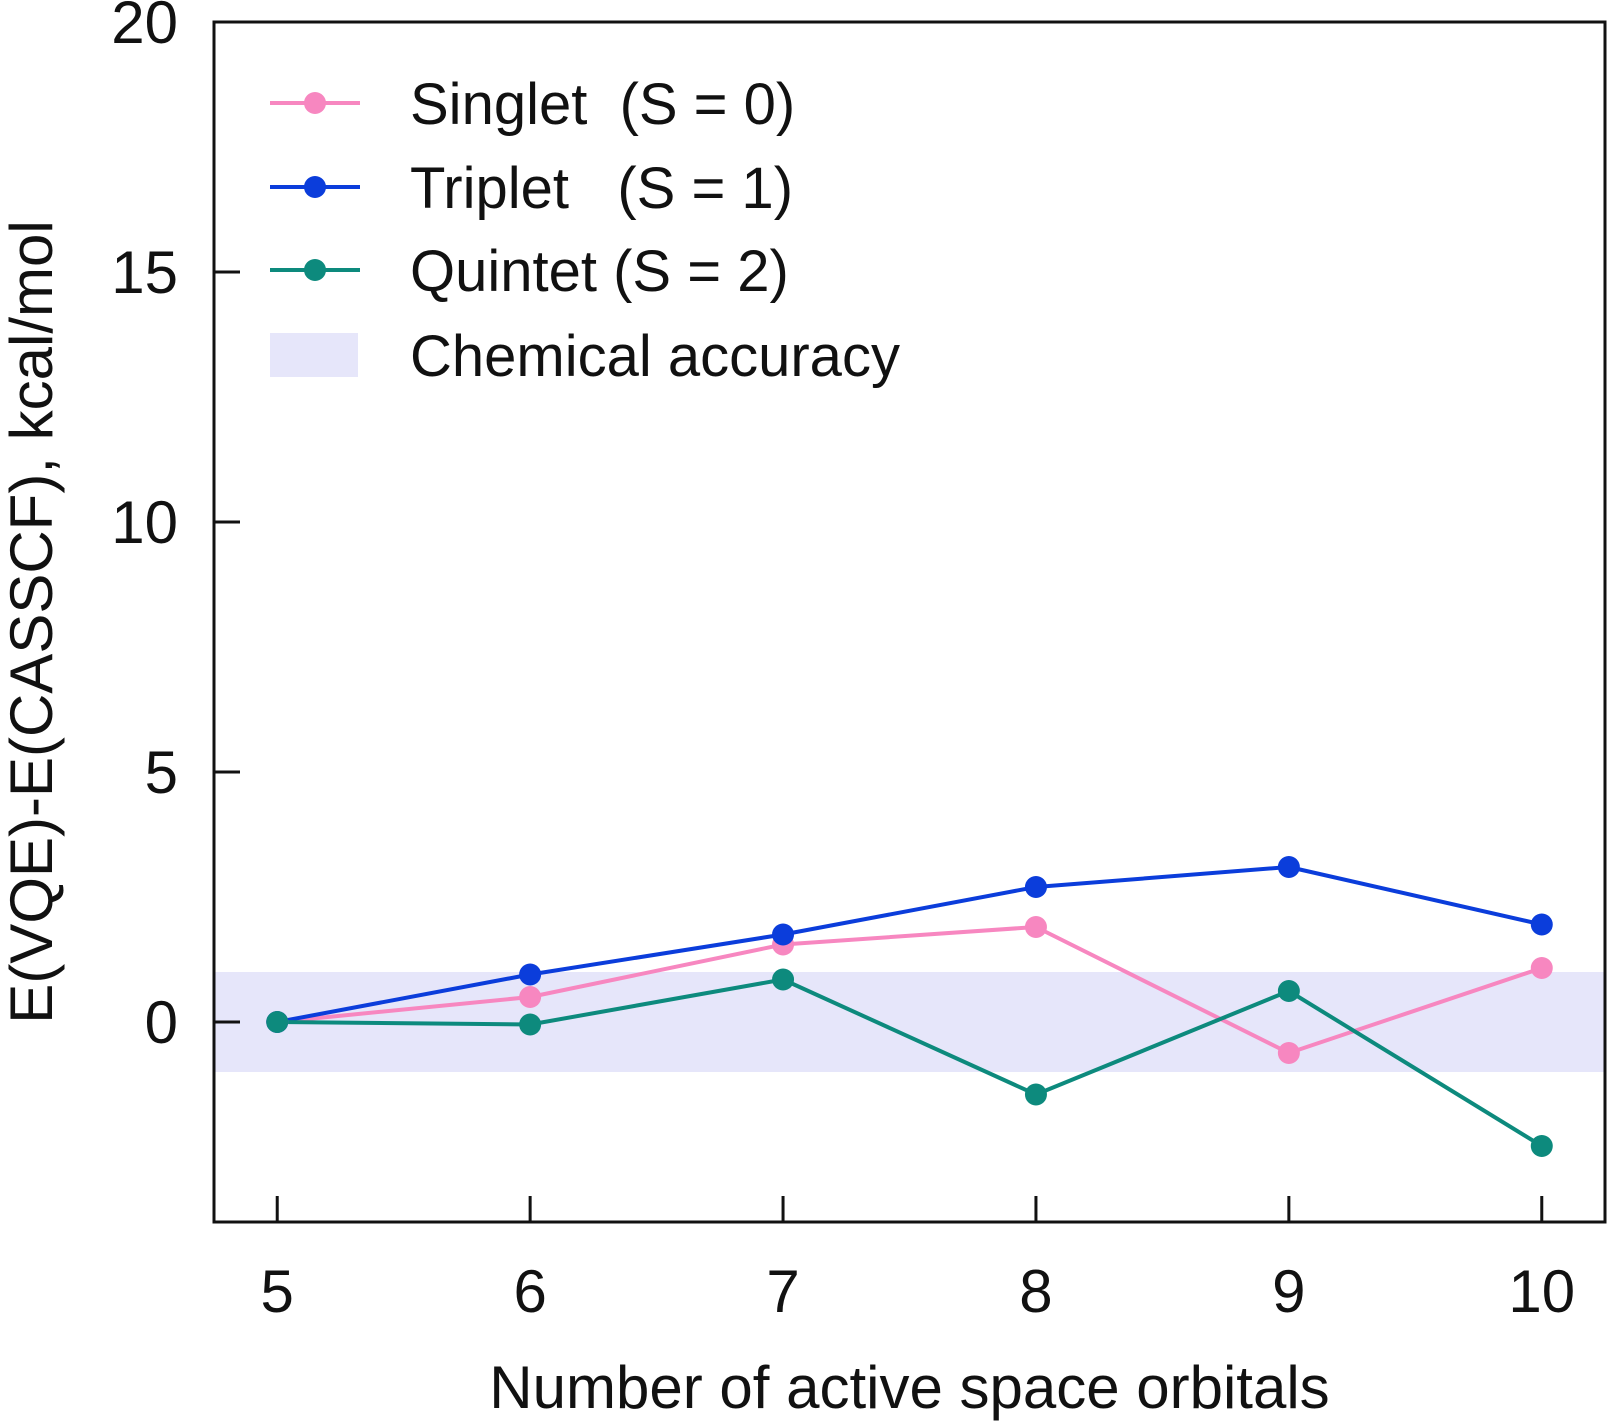 The image size is (1611, 1424). What do you see at coordinates (314, 355) in the screenshot?
I see `legend-swatch-accuracy` at bounding box center [314, 355].